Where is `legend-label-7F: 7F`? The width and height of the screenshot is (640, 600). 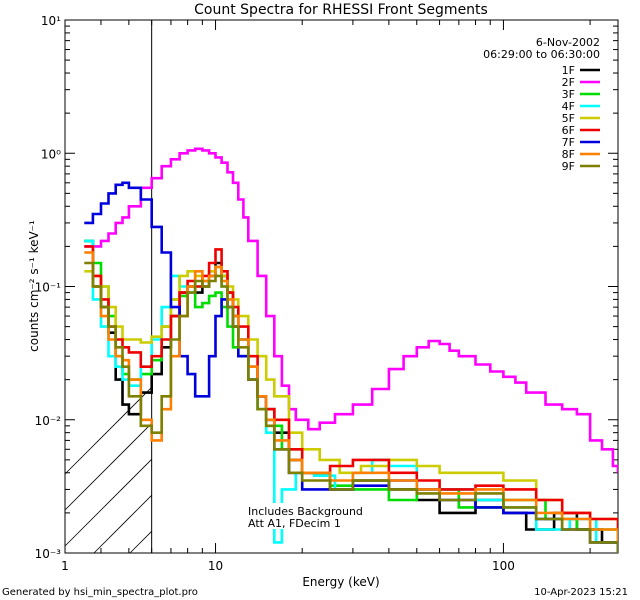
legend-label-7F: 7F is located at coordinates (568, 142).